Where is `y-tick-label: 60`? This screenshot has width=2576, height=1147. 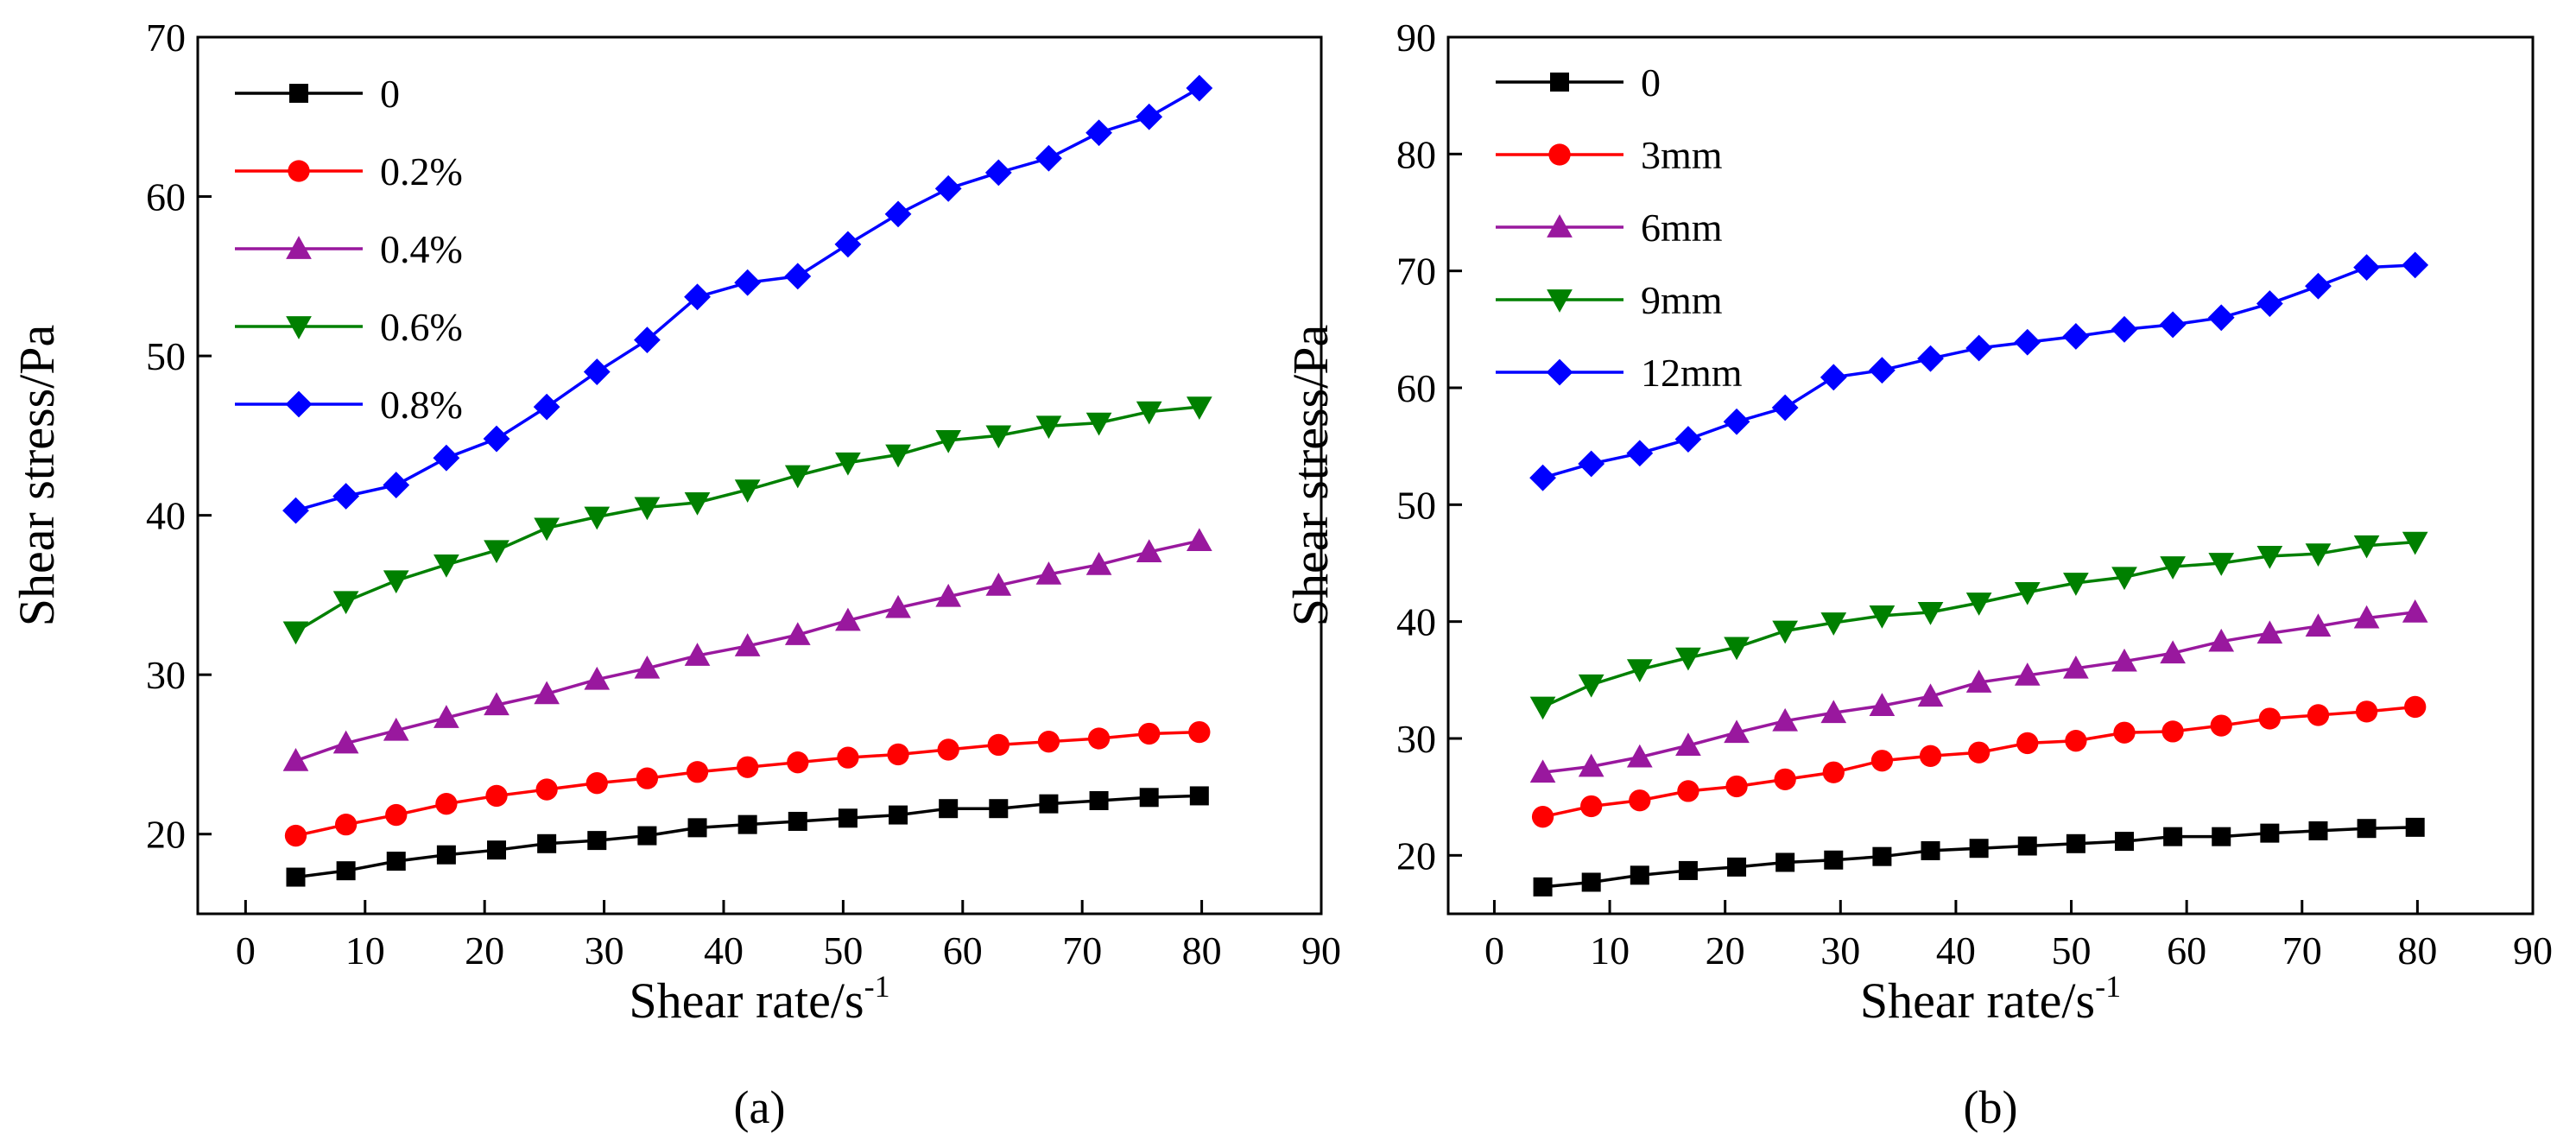 y-tick-label: 60 is located at coordinates (1416, 388).